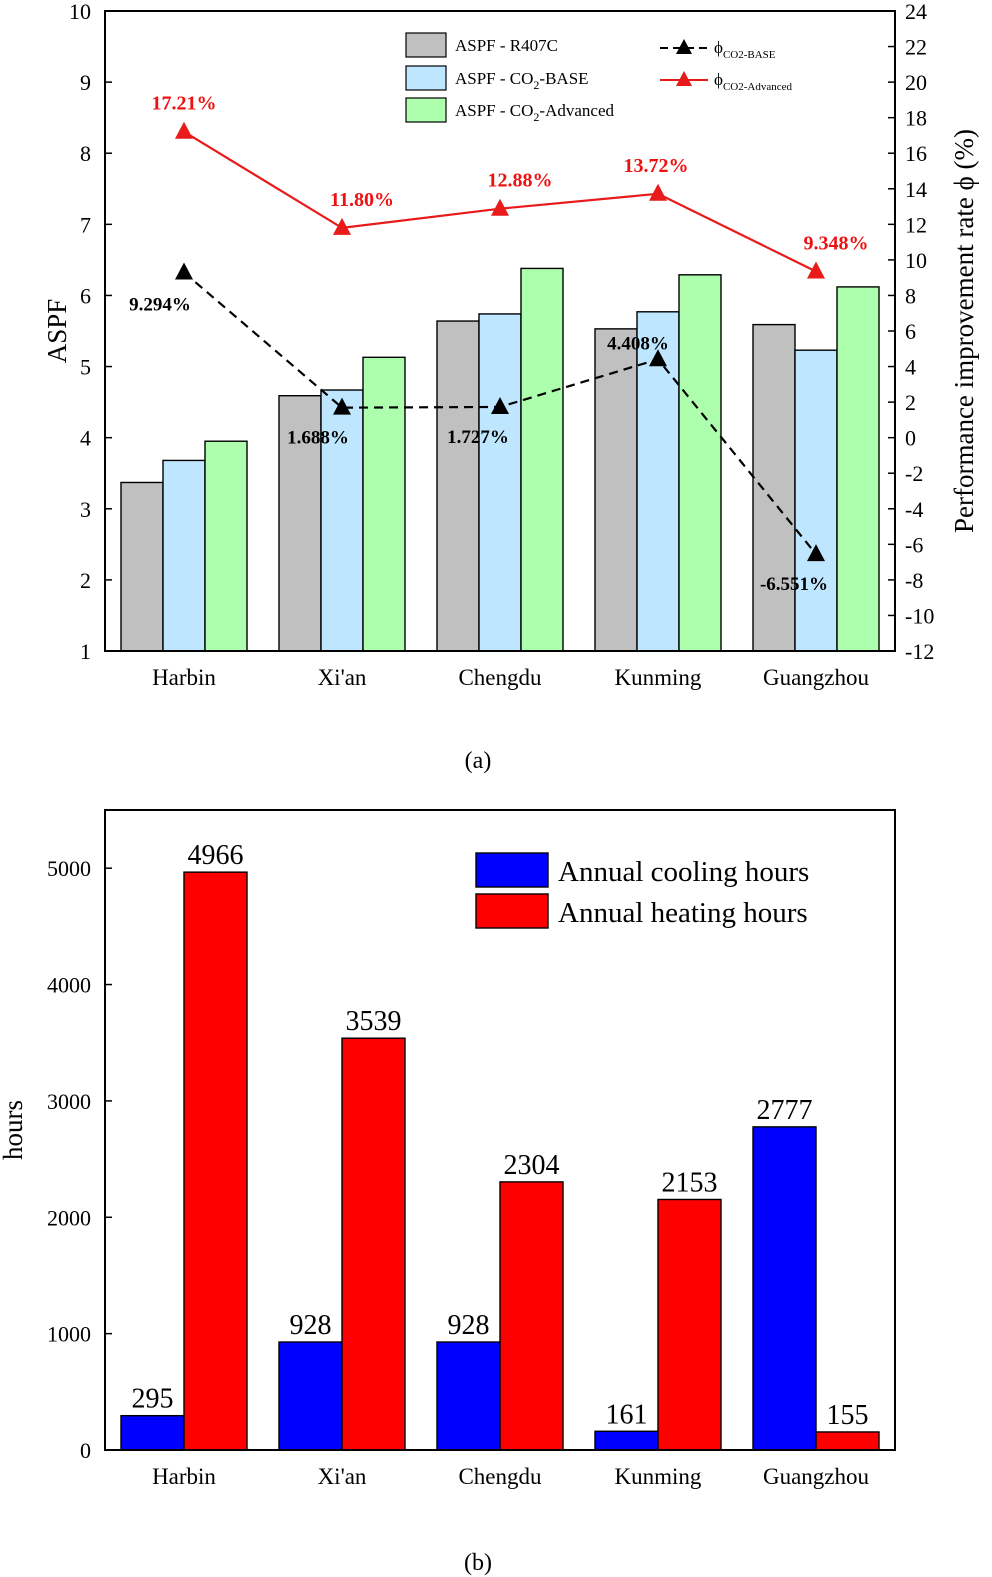 This screenshot has width=992, height=1577. Describe the element at coordinates (836, 243) in the screenshot. I see `data-label-co2-advanced-guangzhou: 9.348%` at that location.